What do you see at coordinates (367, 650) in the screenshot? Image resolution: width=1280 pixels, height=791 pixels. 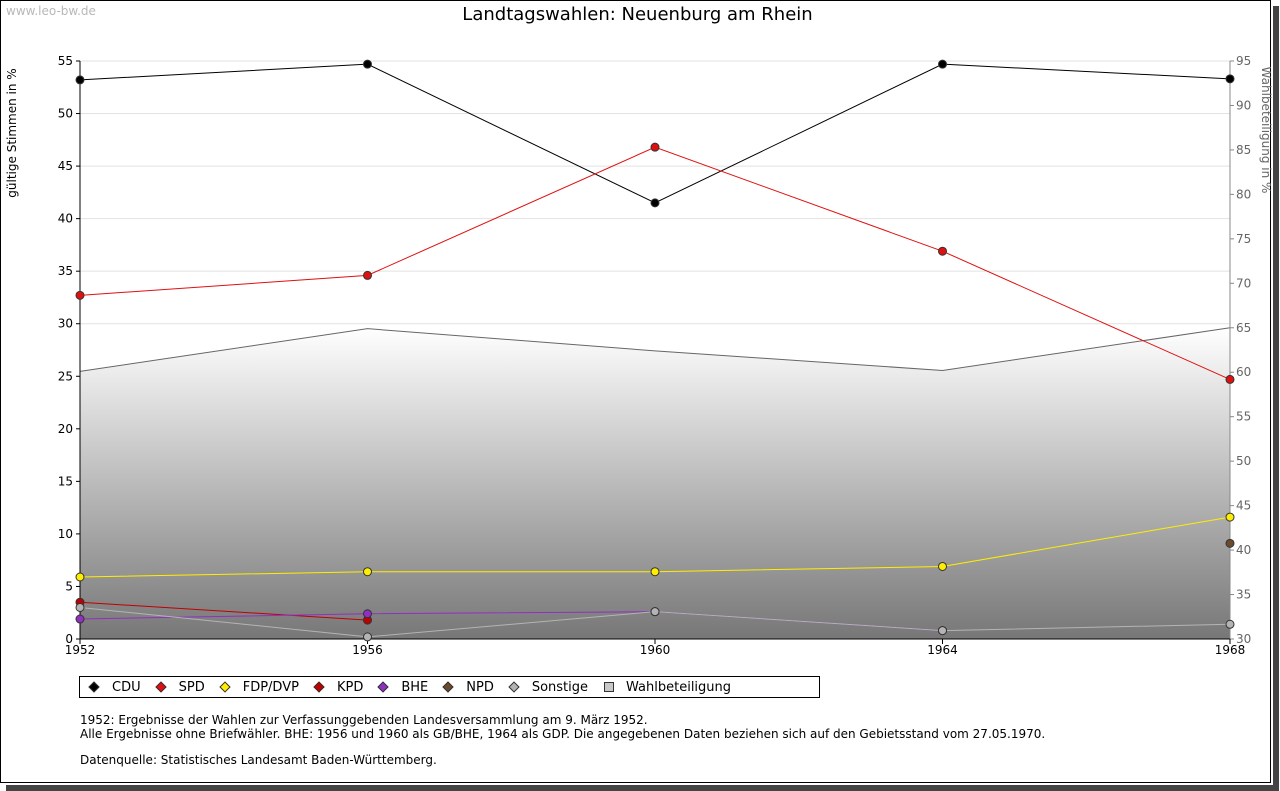 I see `x-tick-label: 1956` at bounding box center [367, 650].